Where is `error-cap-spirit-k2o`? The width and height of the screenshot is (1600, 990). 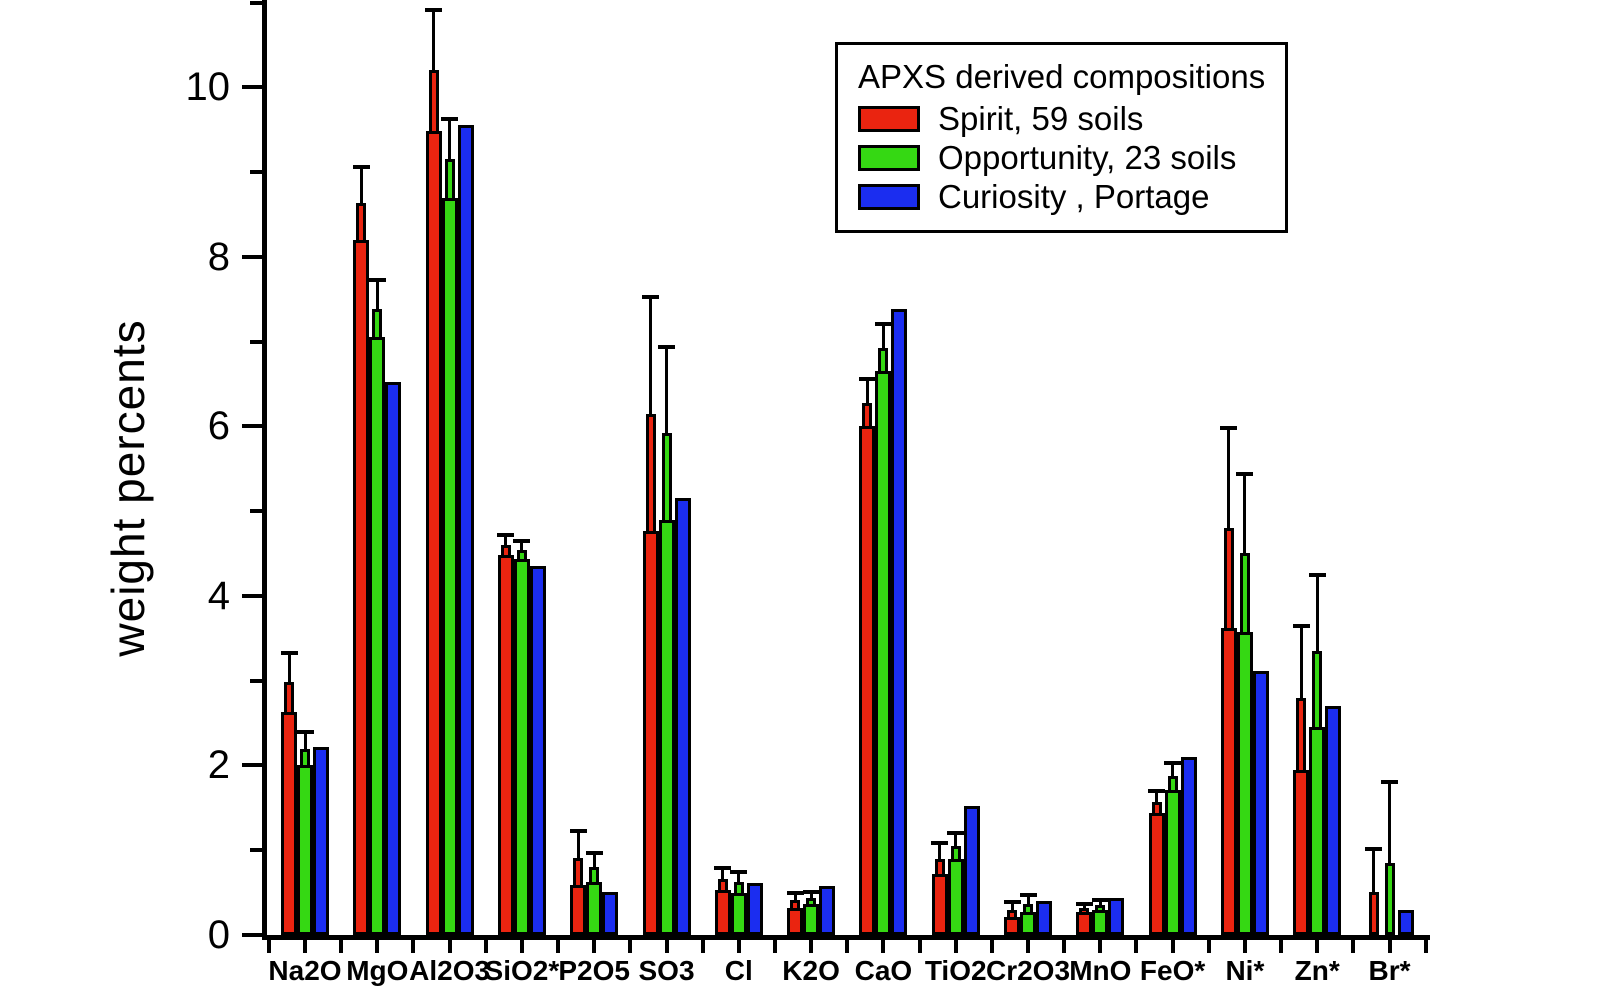 error-cap-spirit-k2o is located at coordinates (795, 892).